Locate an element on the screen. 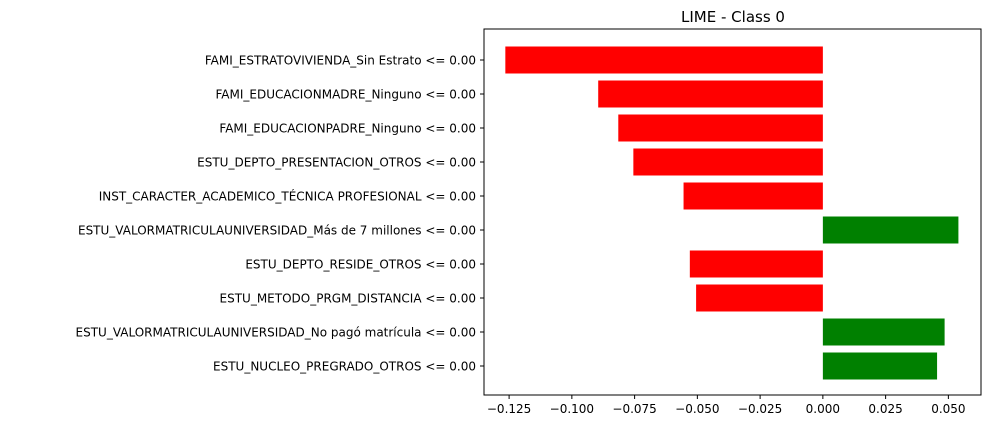 The image size is (990, 437). chart-title: LIME - Class 0 is located at coordinates (733, 17).